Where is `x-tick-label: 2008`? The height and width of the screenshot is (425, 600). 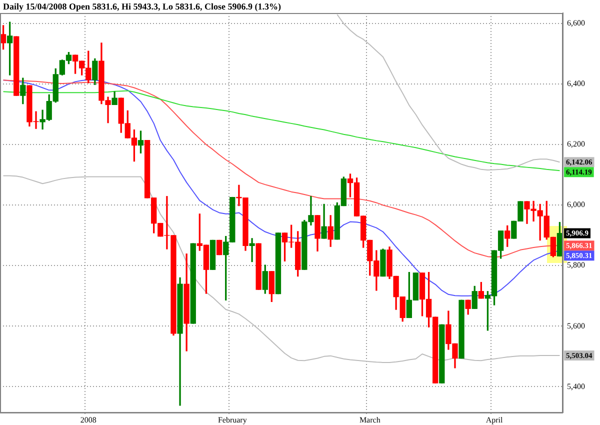 x-tick-label: 2008 is located at coordinates (88, 419).